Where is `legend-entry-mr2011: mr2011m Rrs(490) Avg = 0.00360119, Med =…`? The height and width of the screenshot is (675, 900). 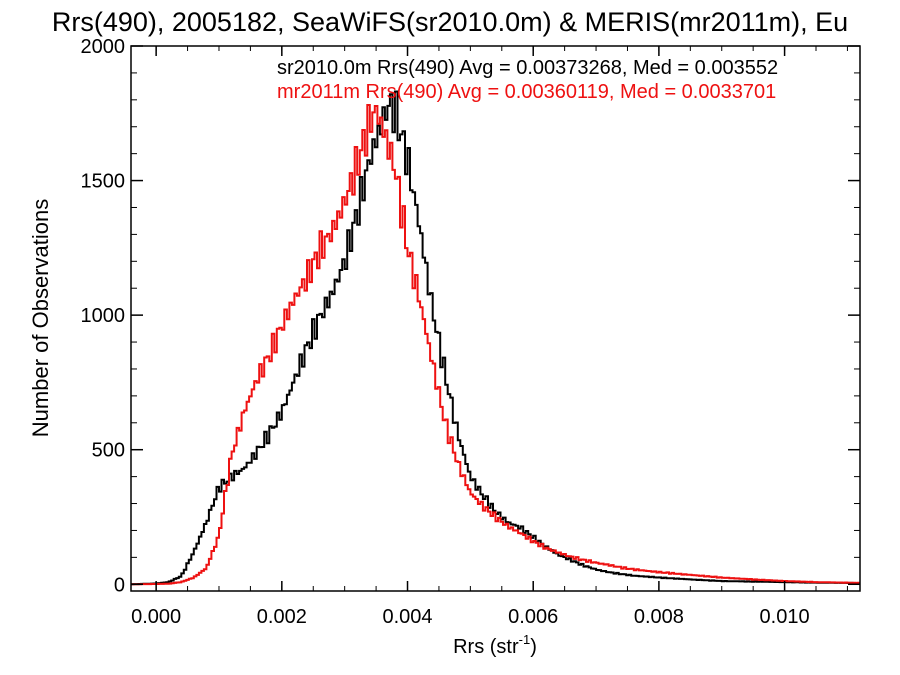 legend-entry-mr2011: mr2011m Rrs(490) Avg = 0.00360119, Med =… is located at coordinates (526, 92).